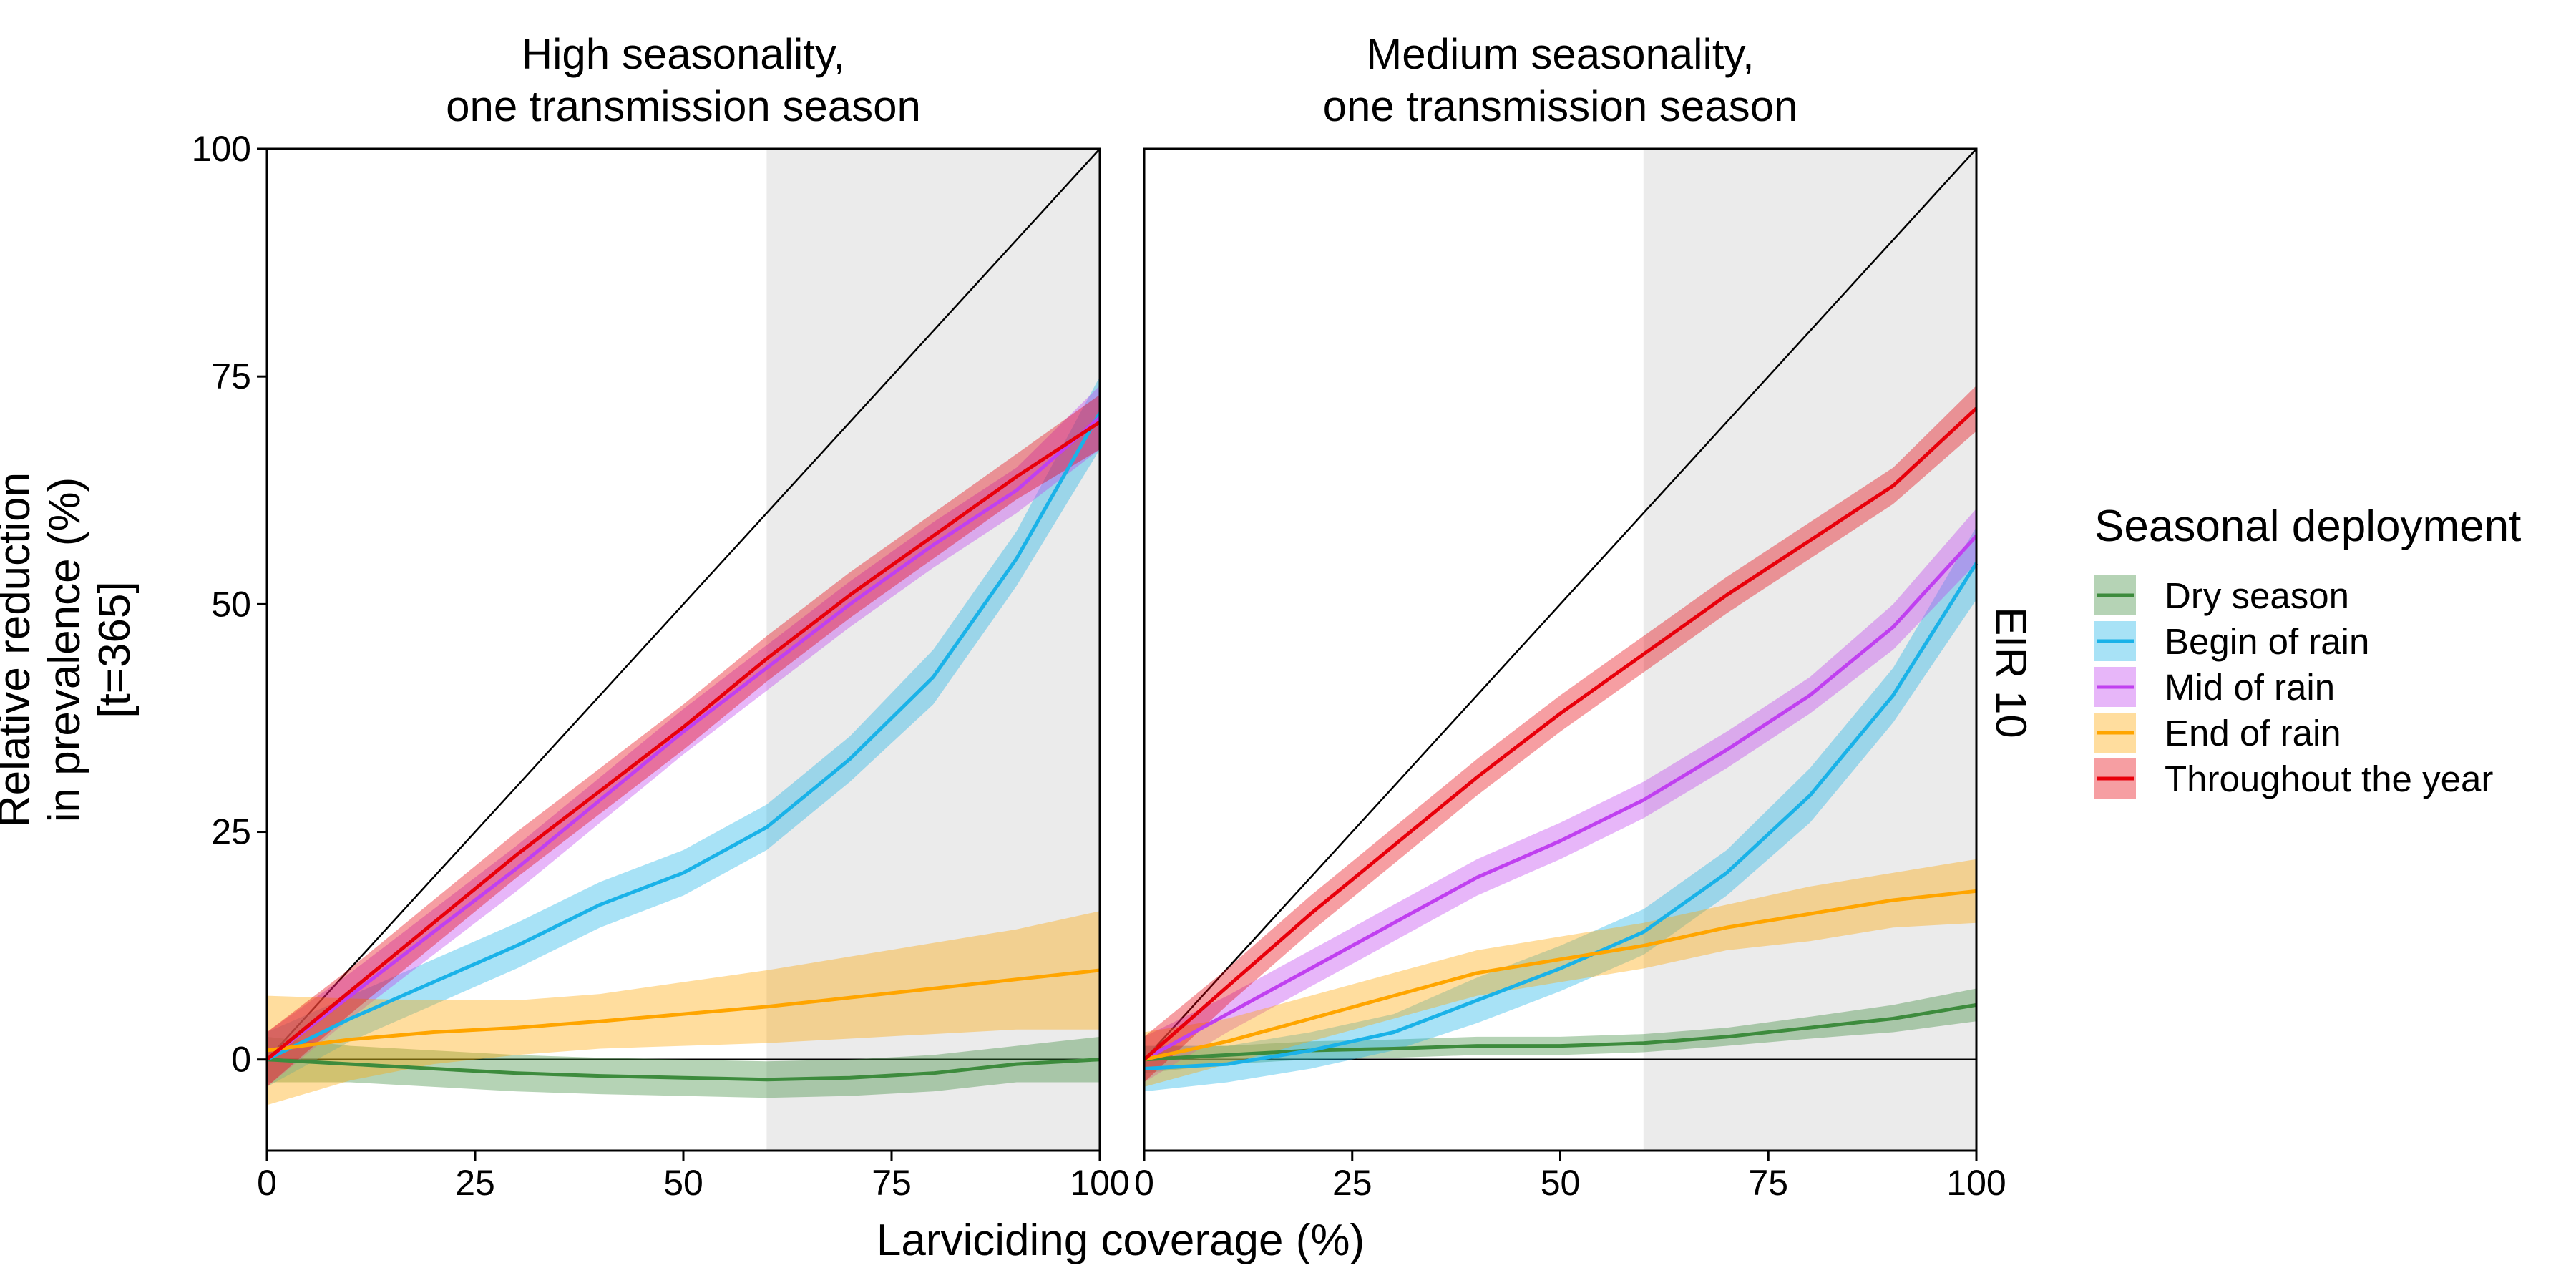  I want to click on legend-label: End of rain, so click(2253, 733).